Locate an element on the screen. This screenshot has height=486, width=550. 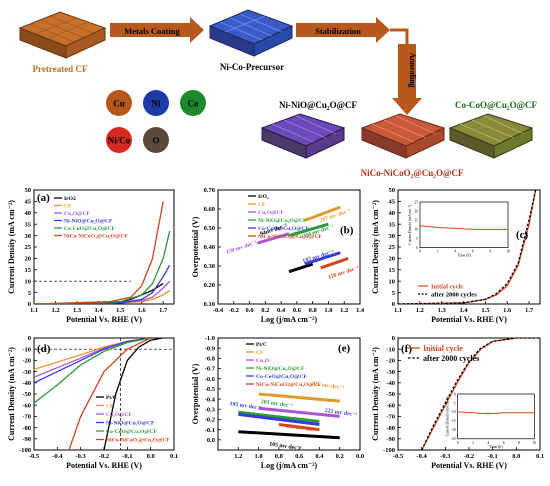
y-tick-label: -70 is located at coordinates (390, 417).